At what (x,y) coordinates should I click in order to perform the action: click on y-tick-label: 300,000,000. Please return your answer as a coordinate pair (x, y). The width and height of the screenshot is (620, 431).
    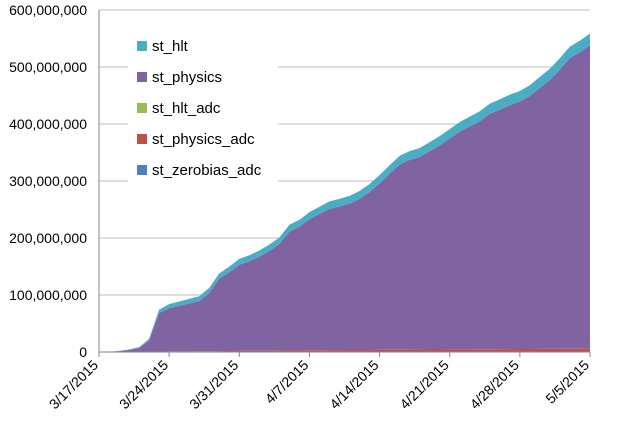
    Looking at the image, I should click on (48, 181).